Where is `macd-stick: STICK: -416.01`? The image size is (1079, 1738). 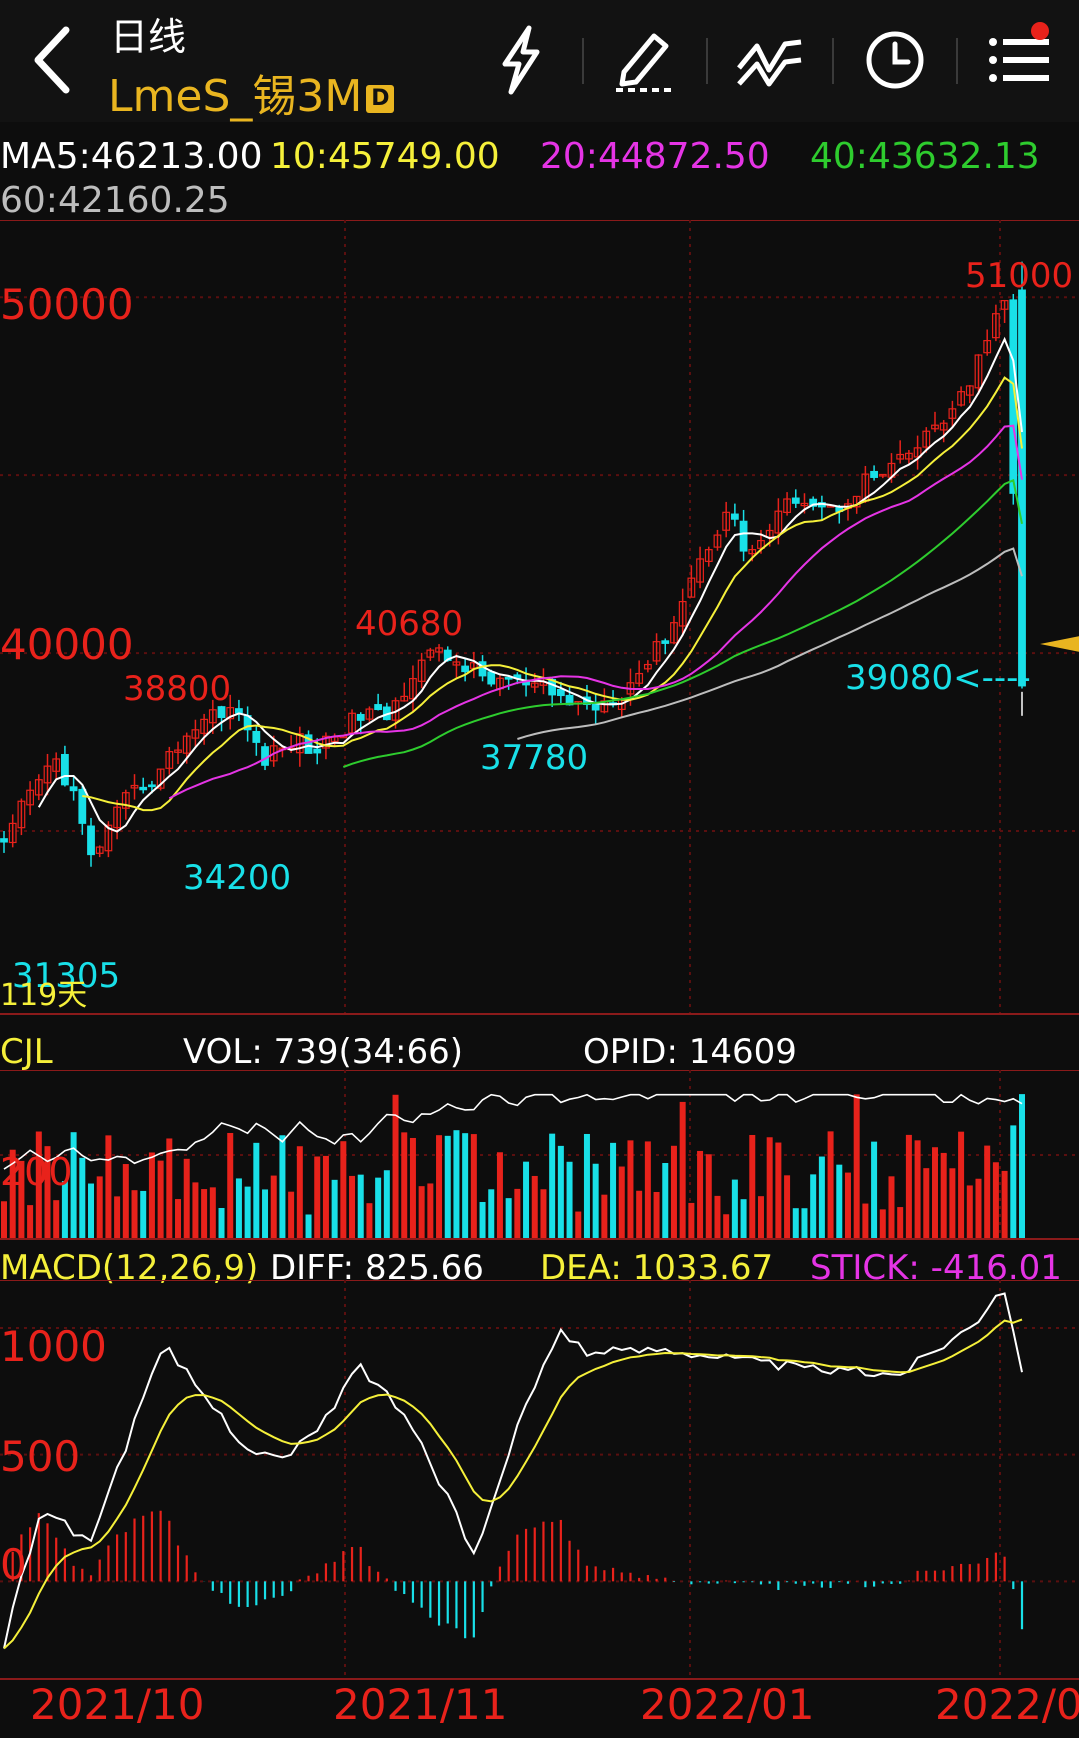 macd-stick: STICK: -416.01 is located at coordinates (936, 1268).